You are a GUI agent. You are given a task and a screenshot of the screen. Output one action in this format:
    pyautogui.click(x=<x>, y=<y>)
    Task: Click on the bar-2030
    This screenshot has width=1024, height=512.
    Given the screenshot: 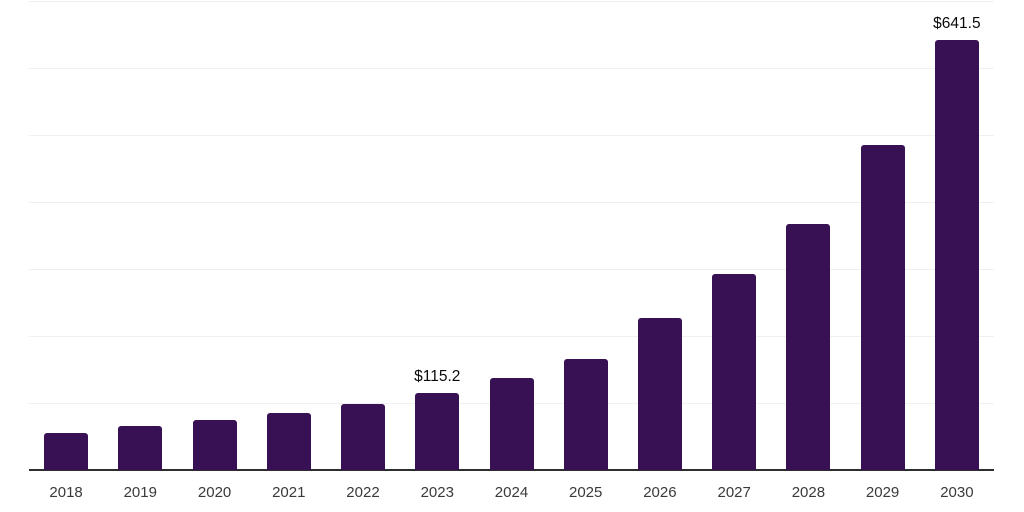 What is the action you would take?
    pyautogui.click(x=956, y=255)
    